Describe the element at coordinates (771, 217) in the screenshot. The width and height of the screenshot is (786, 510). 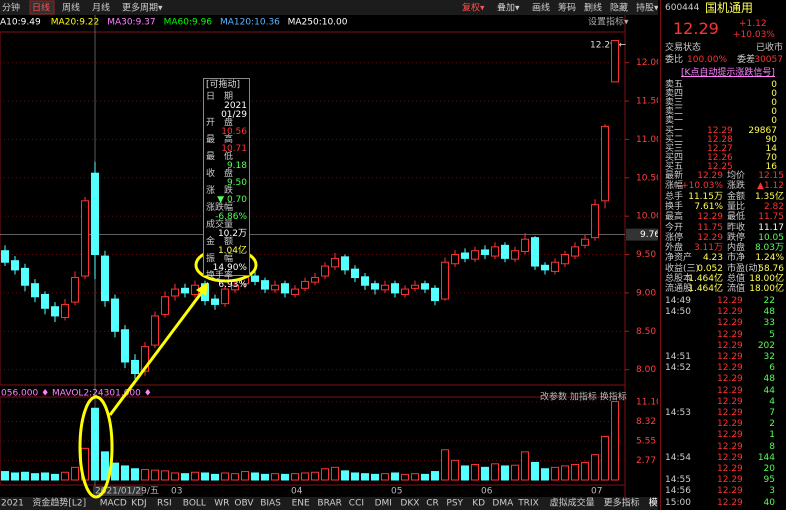
I see `stat-value: 11.75` at that location.